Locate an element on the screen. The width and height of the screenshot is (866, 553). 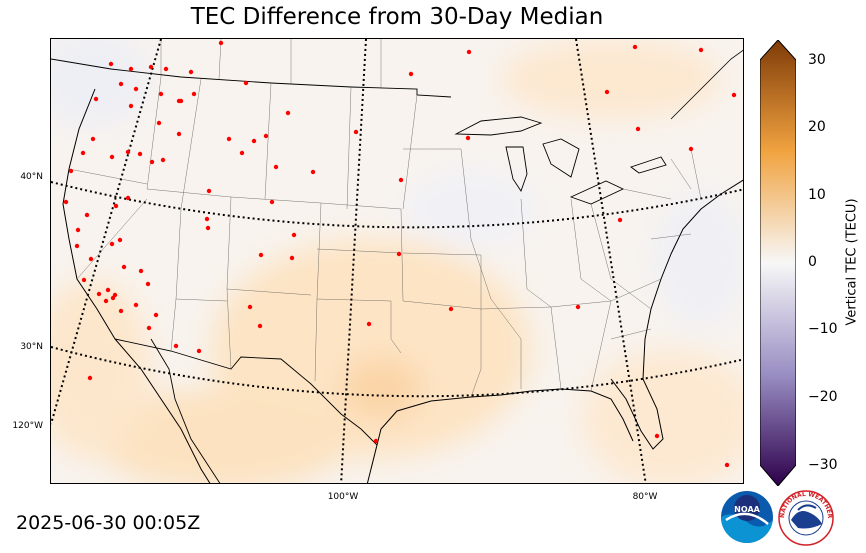
colorbar-tick-20: 20 is located at coordinates (817, 127).